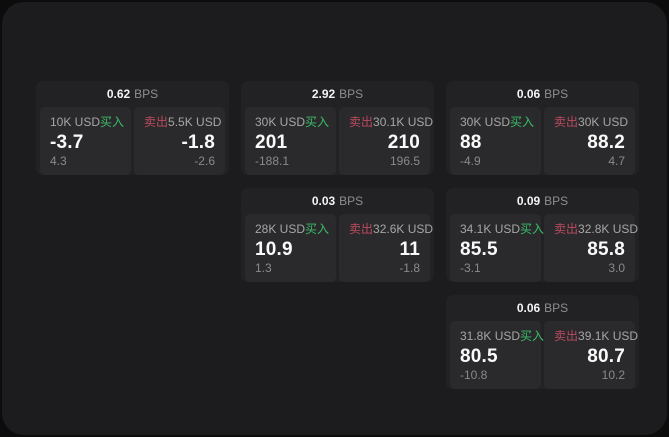  Describe the element at coordinates (274, 249) in the screenshot. I see `buy-value: 10.9` at that location.